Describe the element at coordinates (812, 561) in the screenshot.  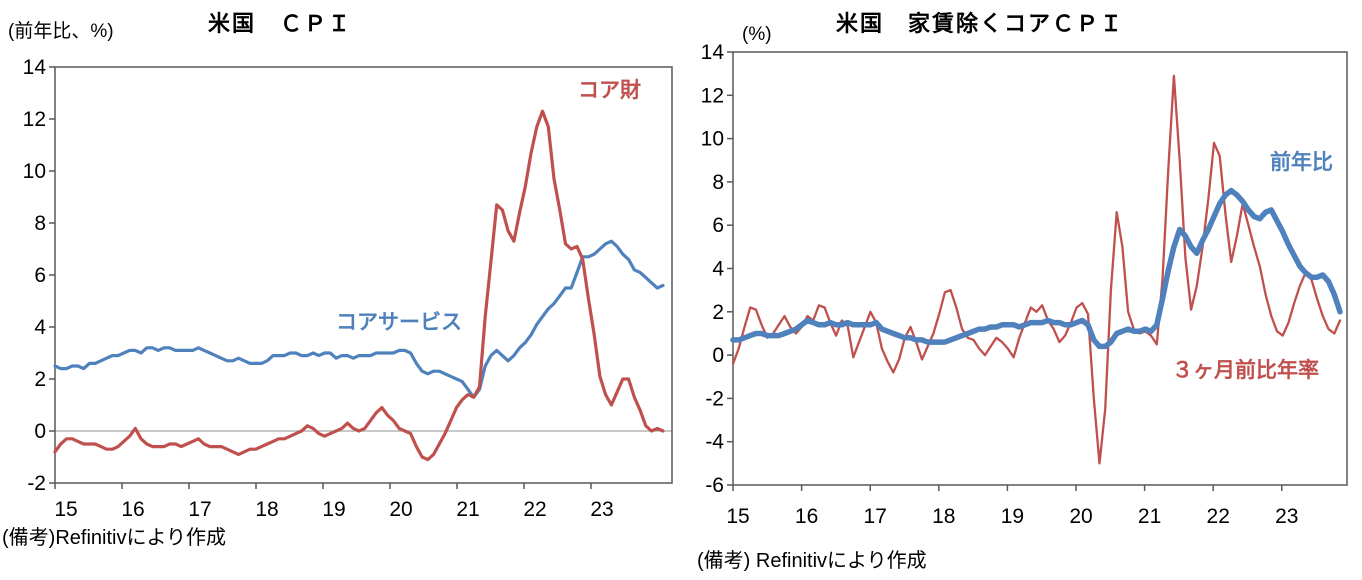
I see `source-footnote: (備考) Refinitivにより作成` at that location.